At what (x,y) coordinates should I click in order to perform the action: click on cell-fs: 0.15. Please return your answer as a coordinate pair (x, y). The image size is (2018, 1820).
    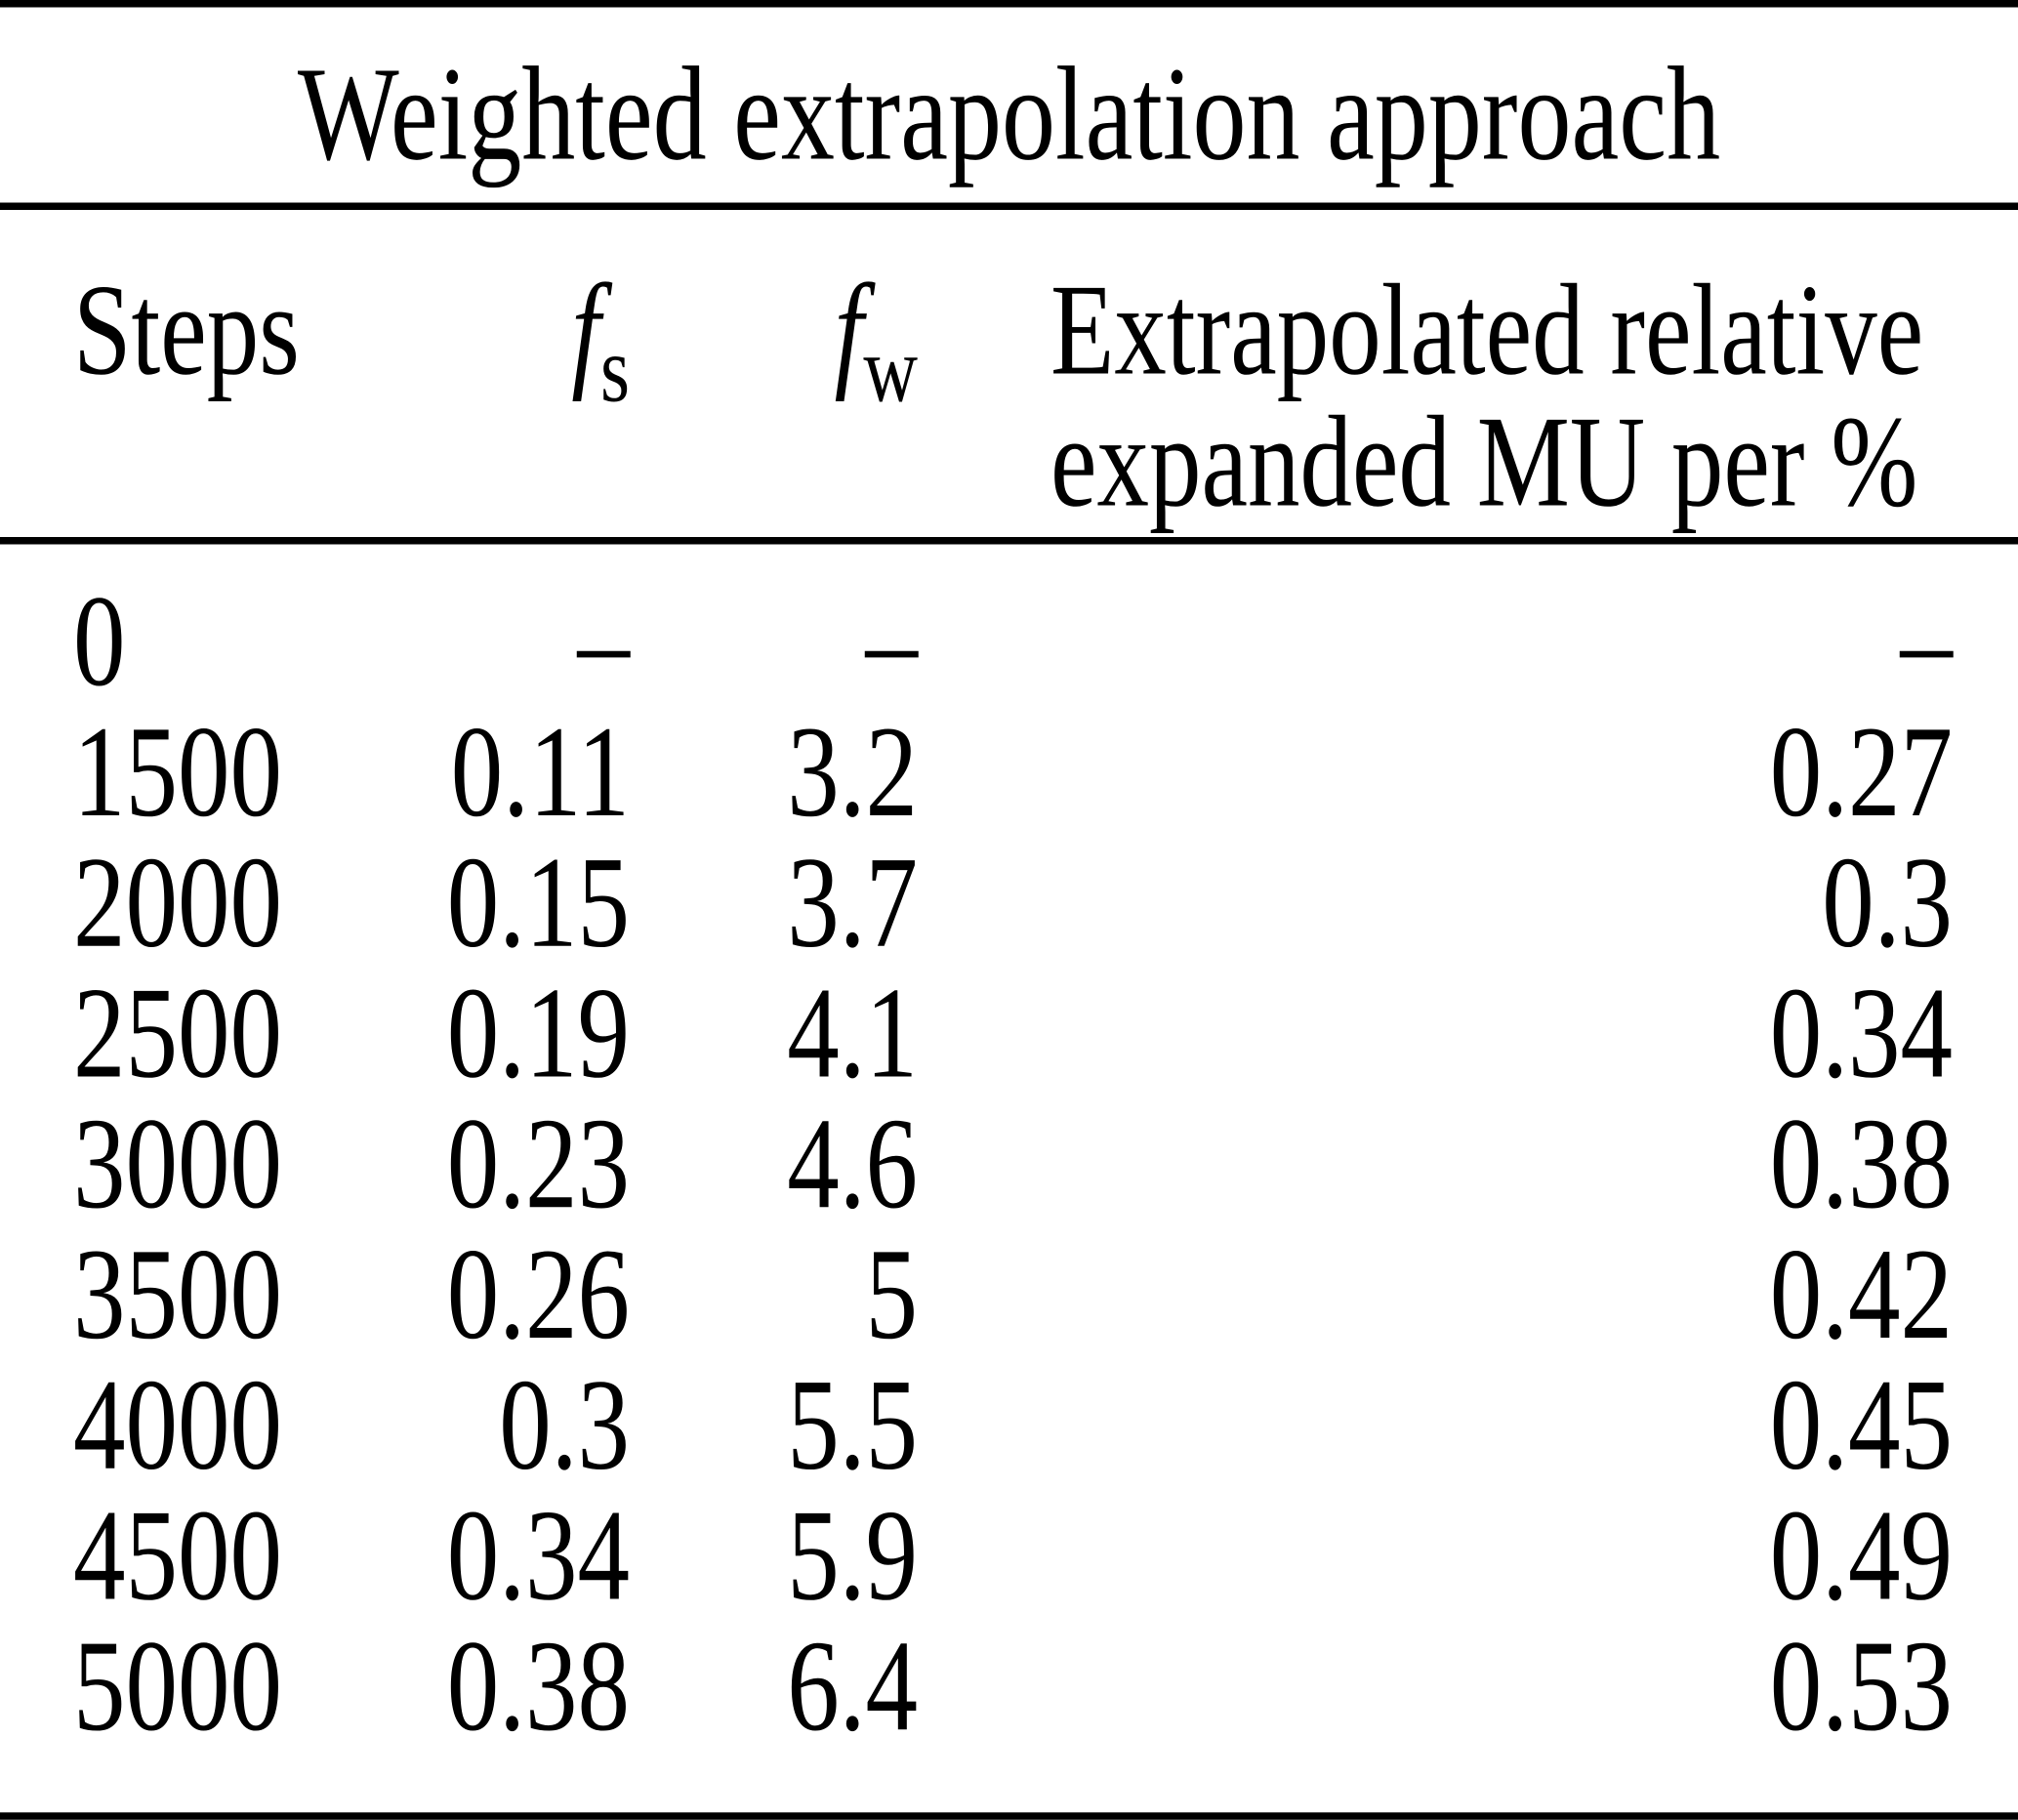
    Looking at the image, I should click on (538, 903).